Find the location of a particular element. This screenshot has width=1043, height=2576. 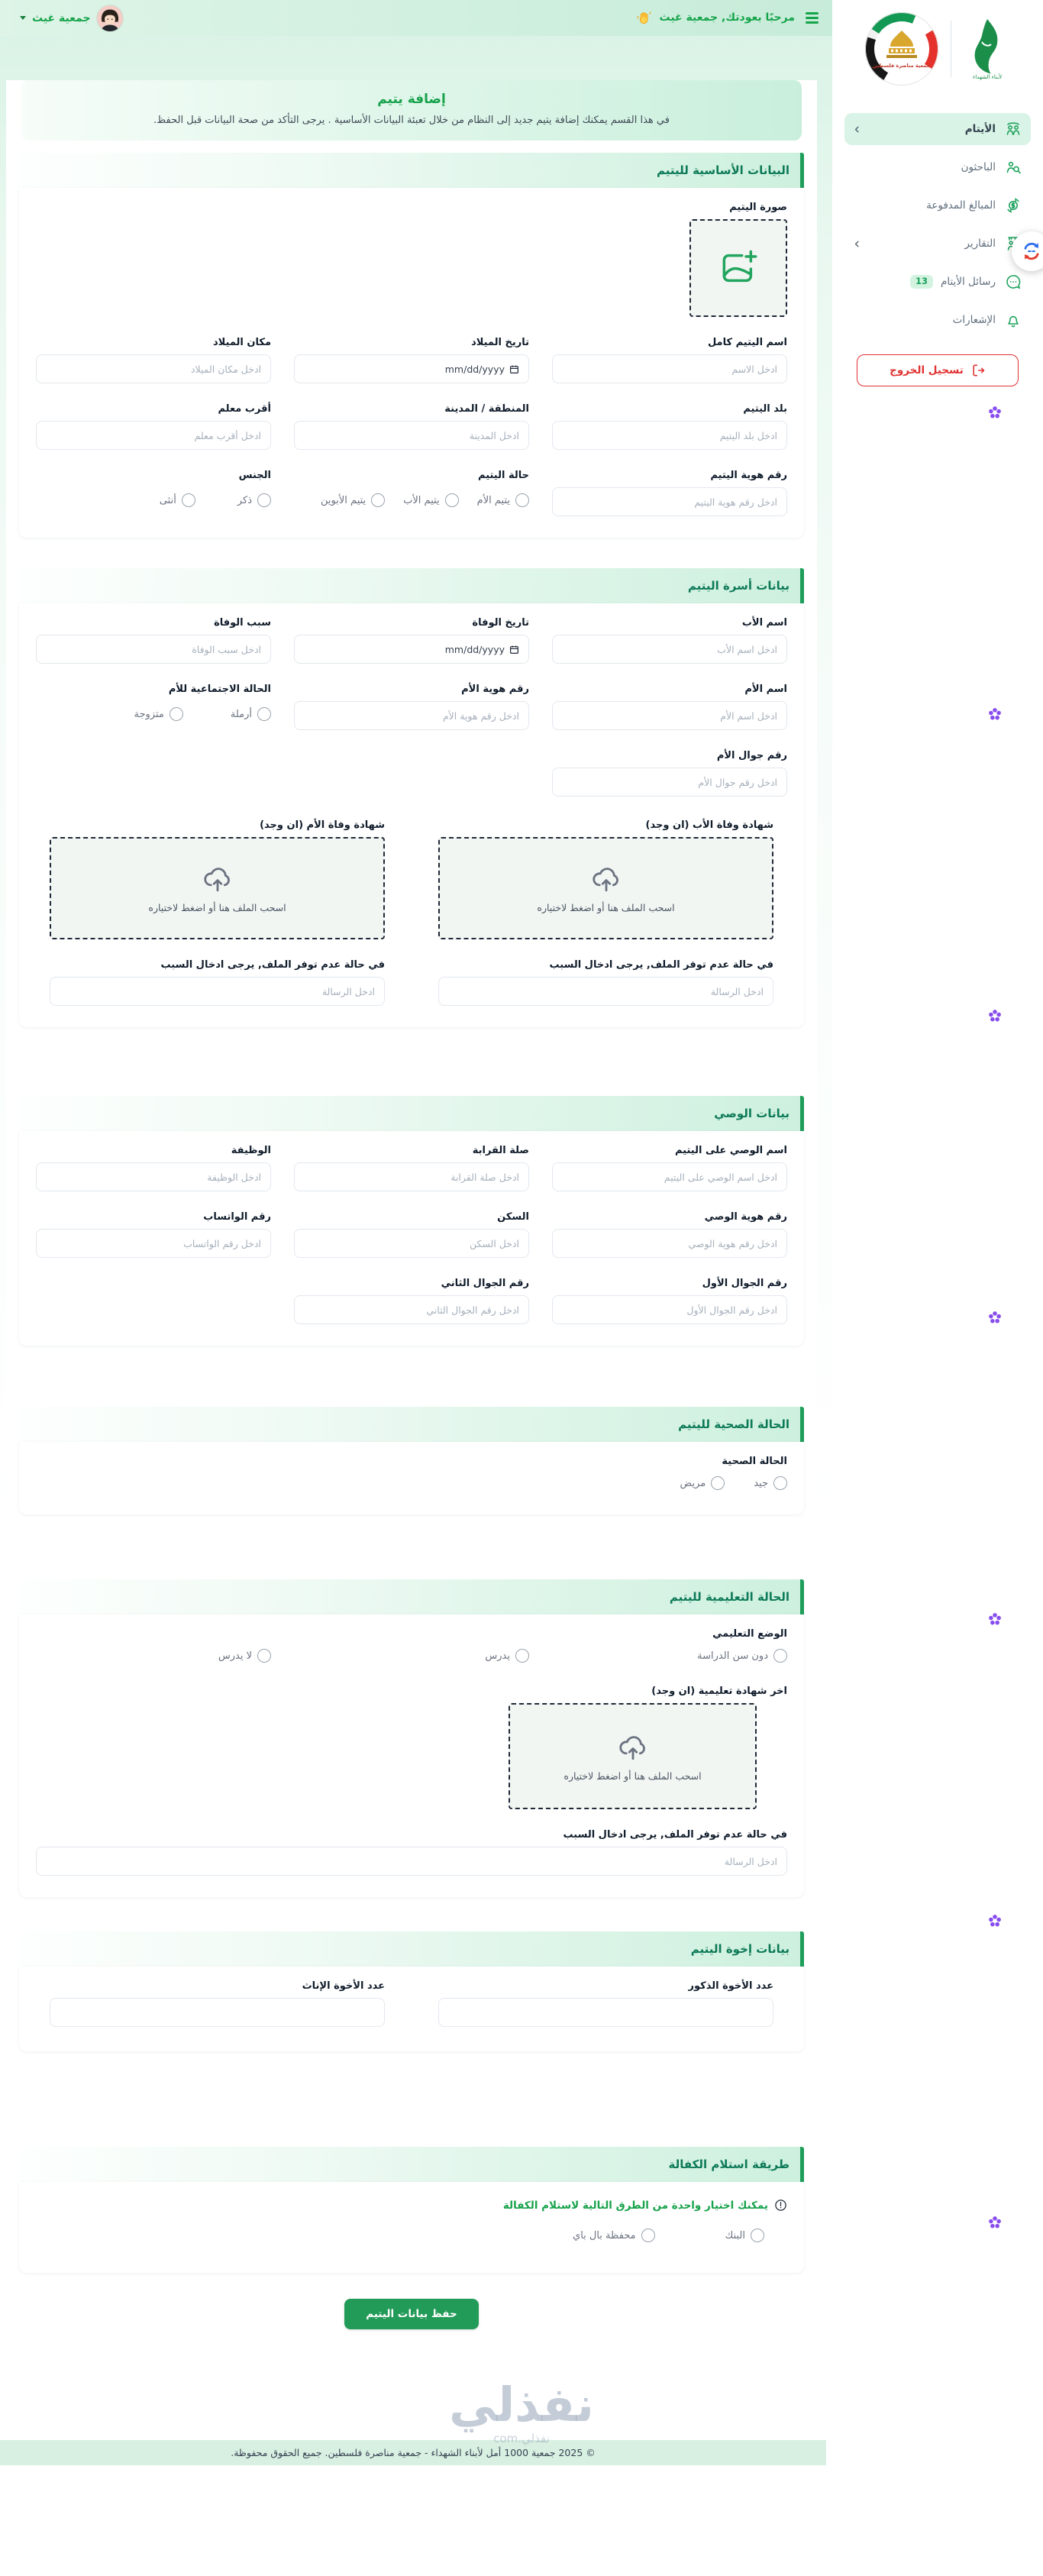

topbar-right-group: مرحبًا بعودتك, جمعية غيث is located at coordinates (729, 17).